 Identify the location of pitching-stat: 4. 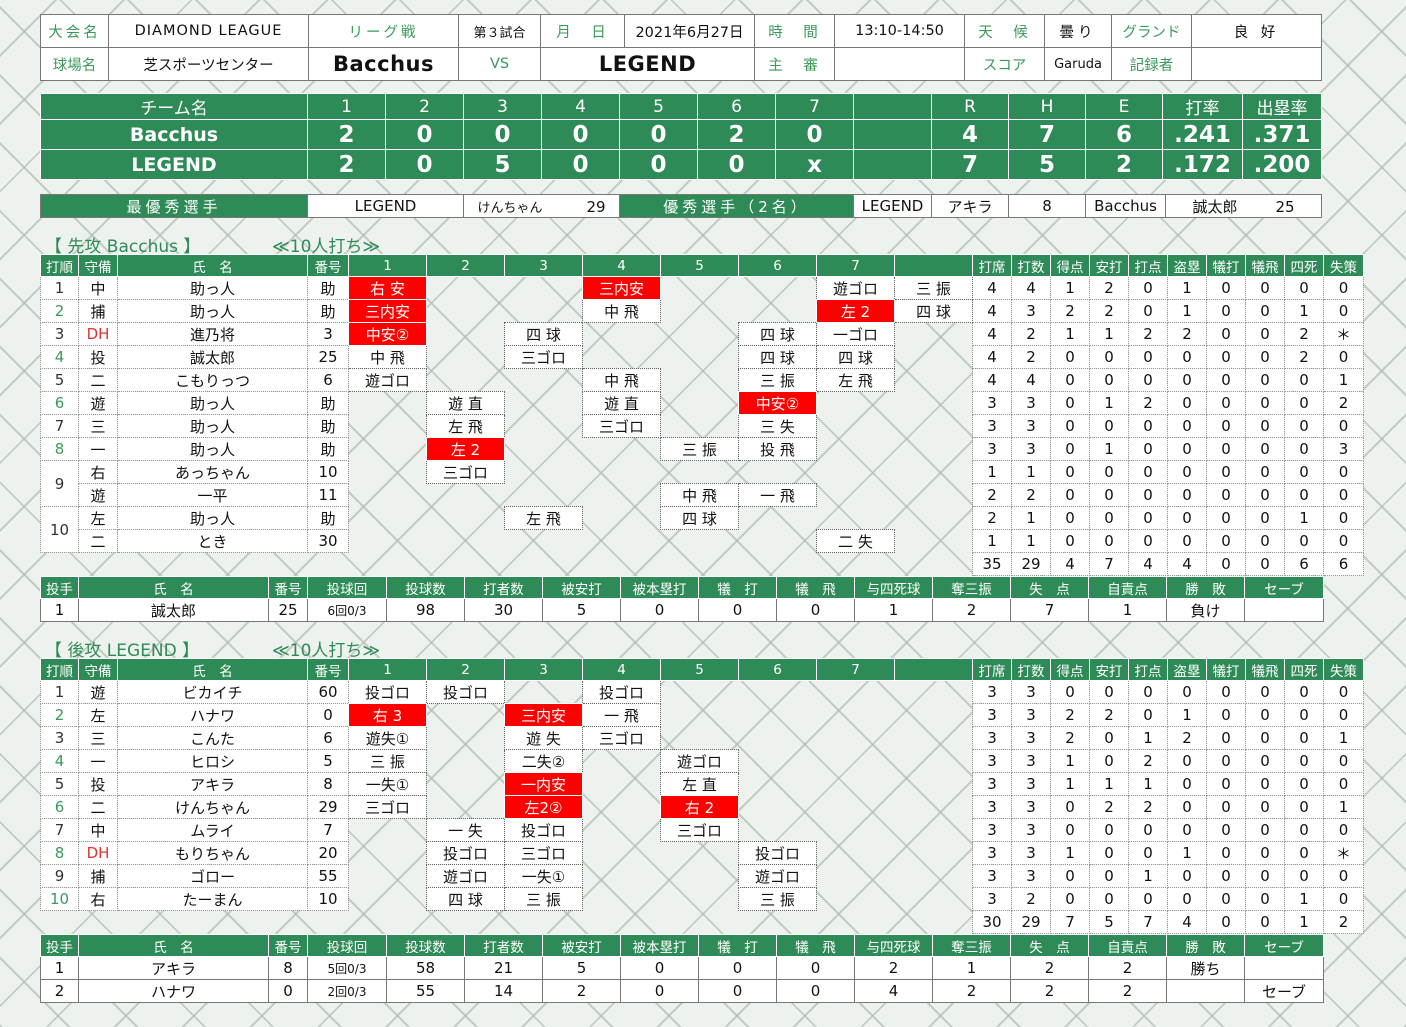
(893, 991).